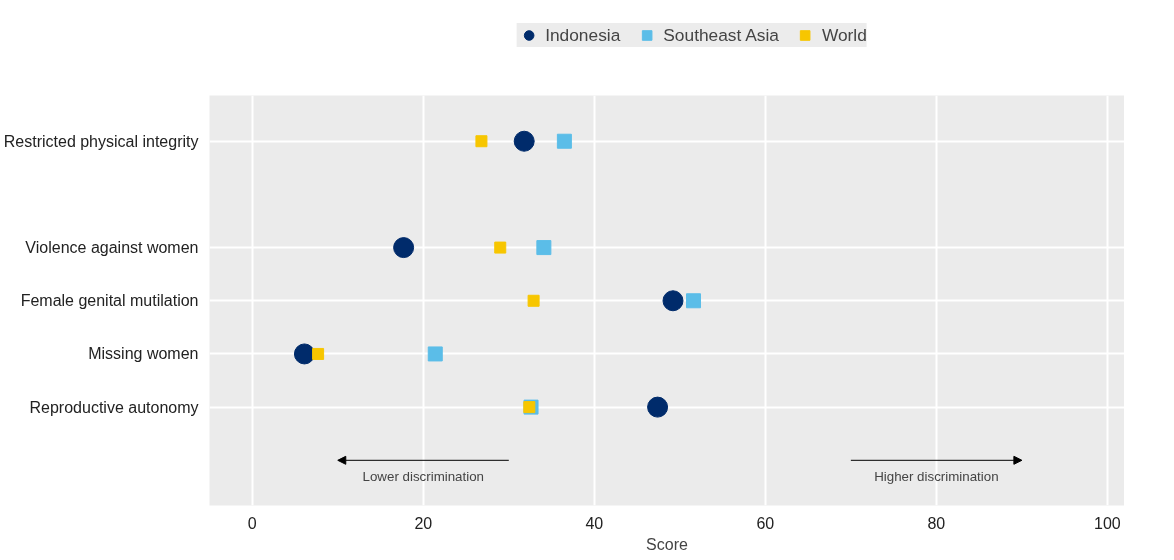  Describe the element at coordinates (112, 248) in the screenshot. I see `y-tick-label: Violence against women` at that location.